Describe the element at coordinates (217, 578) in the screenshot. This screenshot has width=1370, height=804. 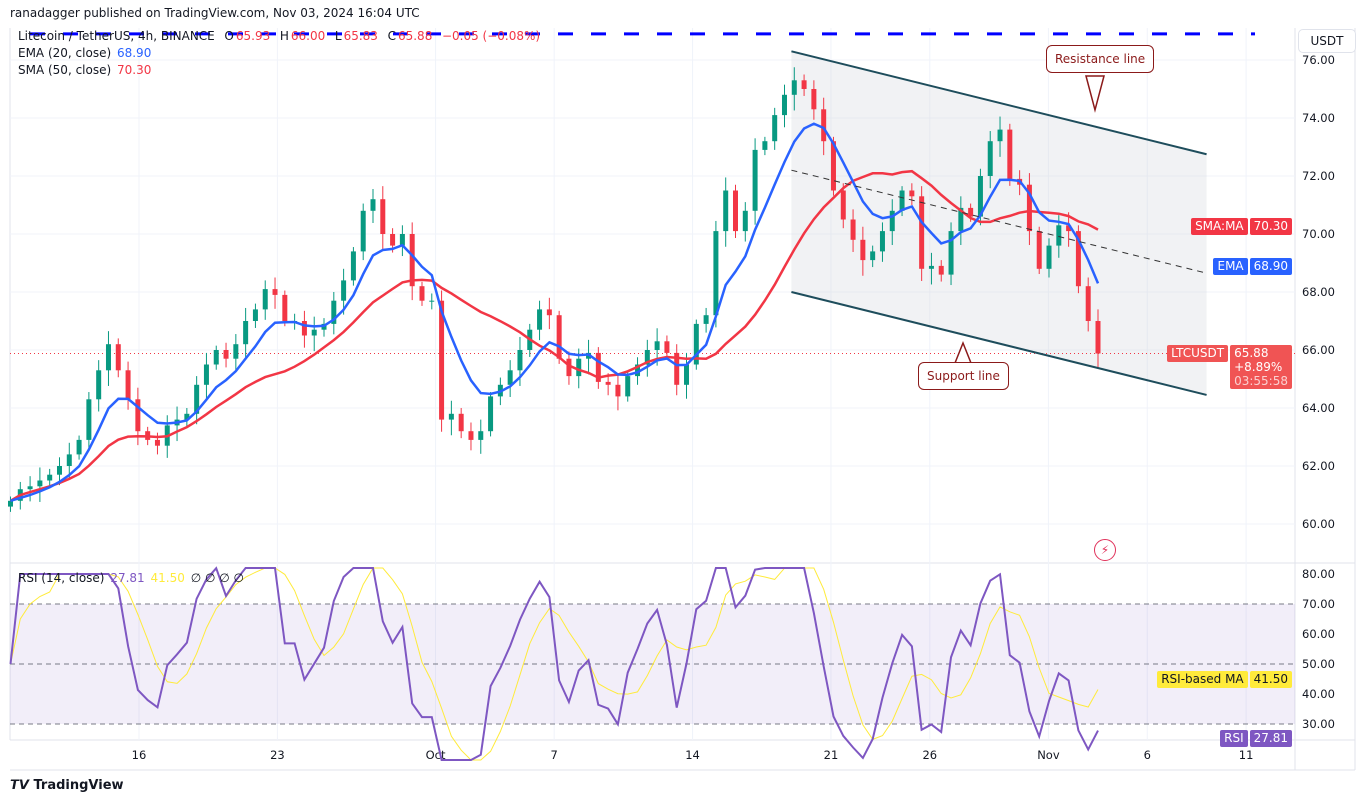
I see `rsi-extra: ∅ ∅ ∅ ∅` at that location.